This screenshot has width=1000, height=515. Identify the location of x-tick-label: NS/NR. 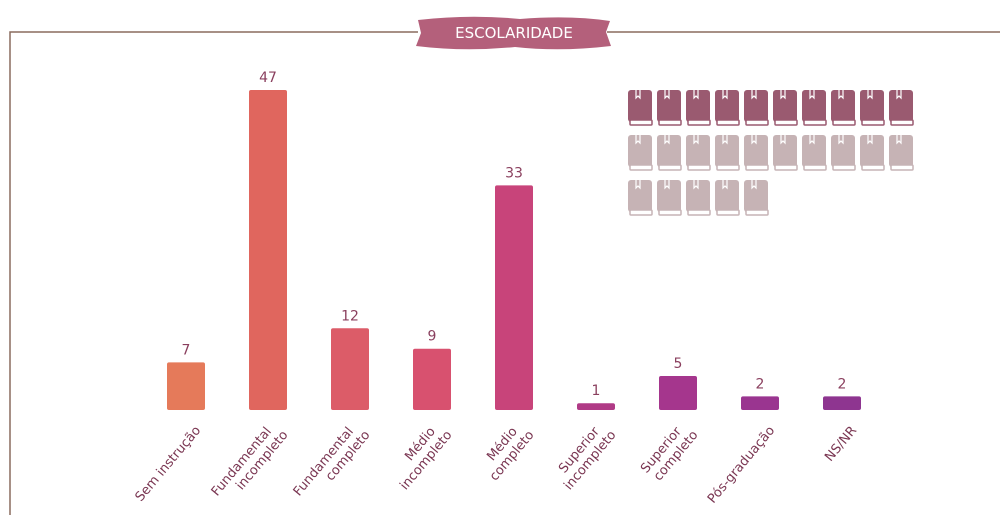
(841, 444).